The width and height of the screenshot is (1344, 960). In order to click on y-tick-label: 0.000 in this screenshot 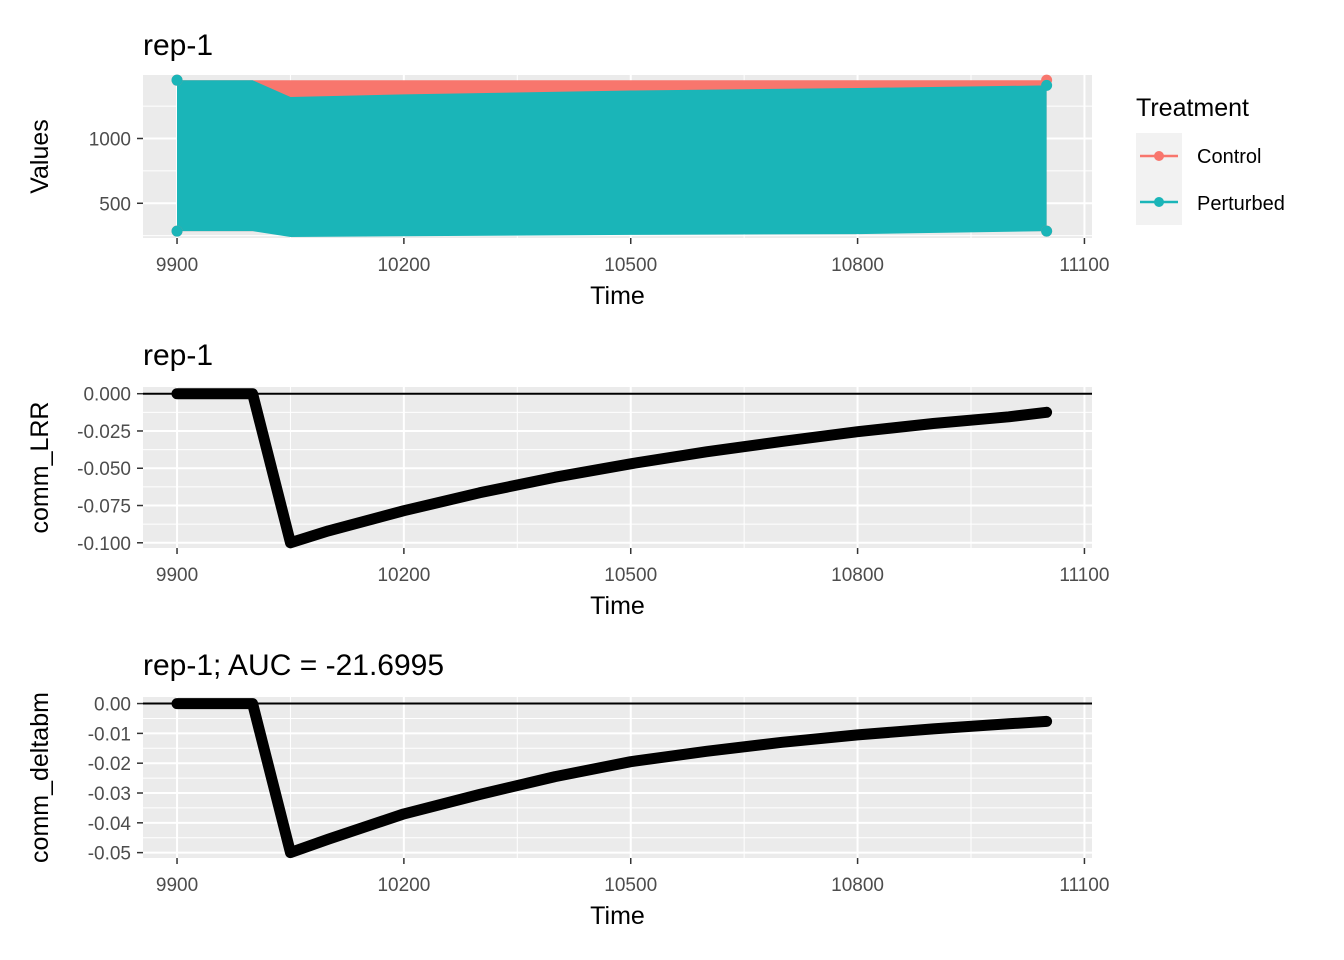, I will do `click(107, 395)`.